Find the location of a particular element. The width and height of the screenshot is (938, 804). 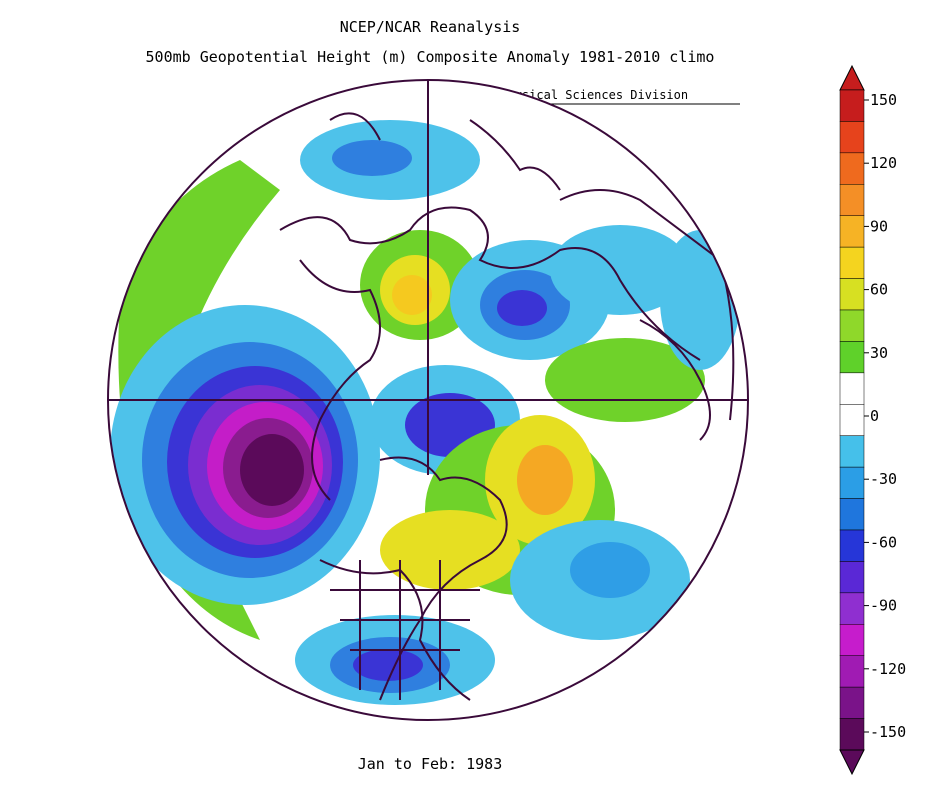

colorbar-tick-label: -90 is located at coordinates (883, 606).